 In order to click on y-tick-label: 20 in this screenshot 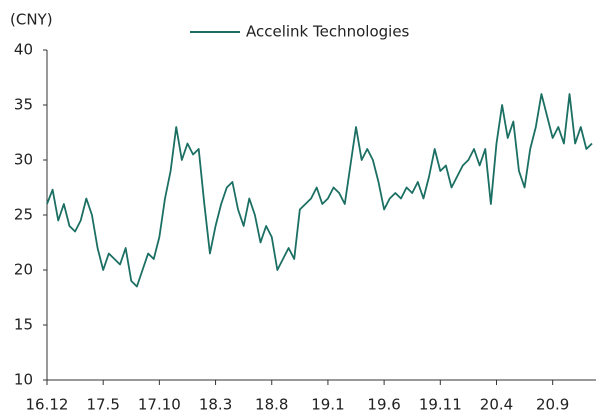, I will do `click(23, 270)`.